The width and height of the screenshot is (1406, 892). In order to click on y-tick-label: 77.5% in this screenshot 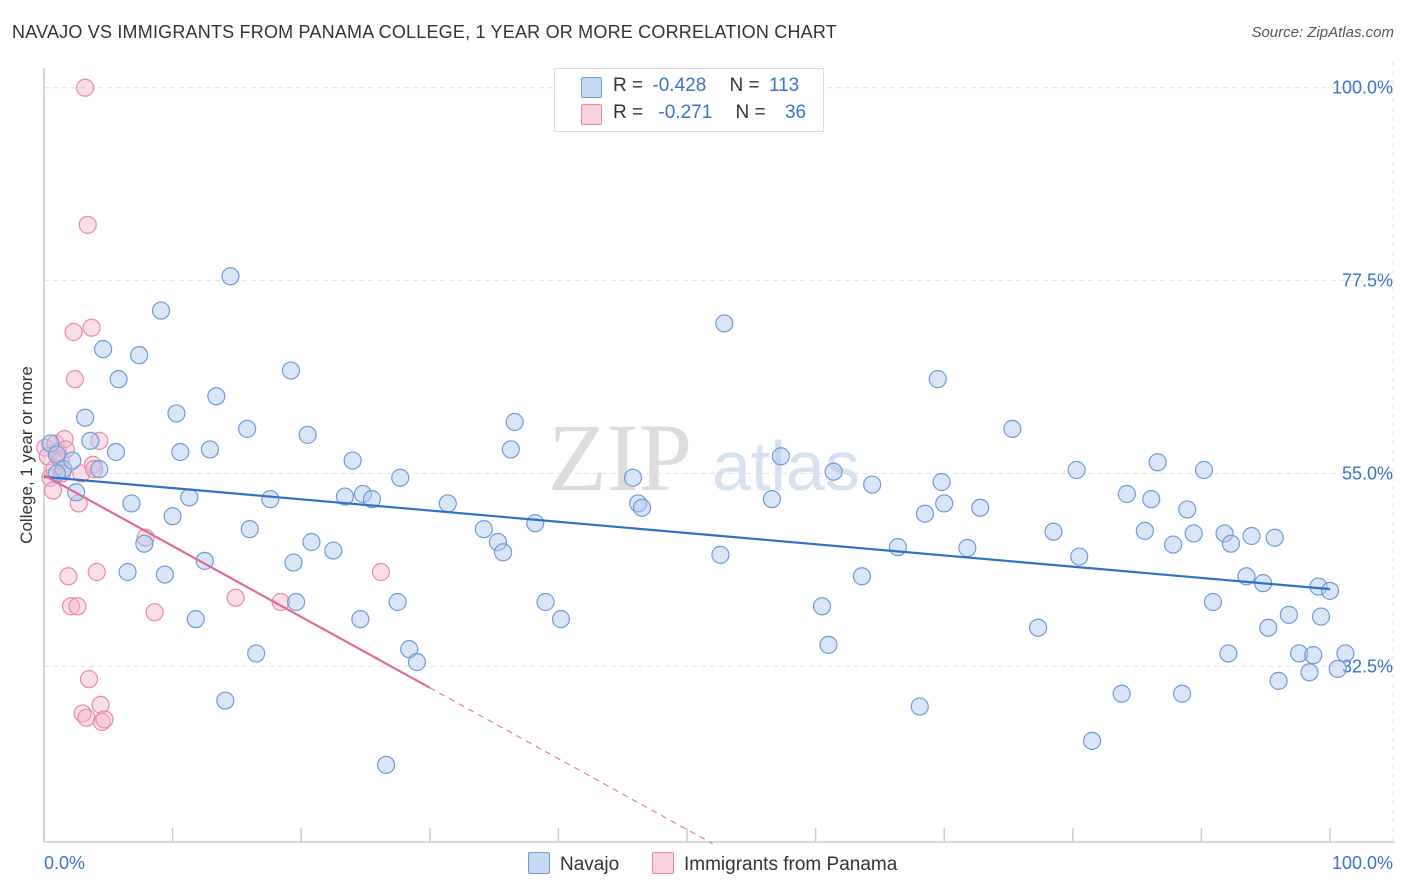, I will do `click(1367, 281)`.